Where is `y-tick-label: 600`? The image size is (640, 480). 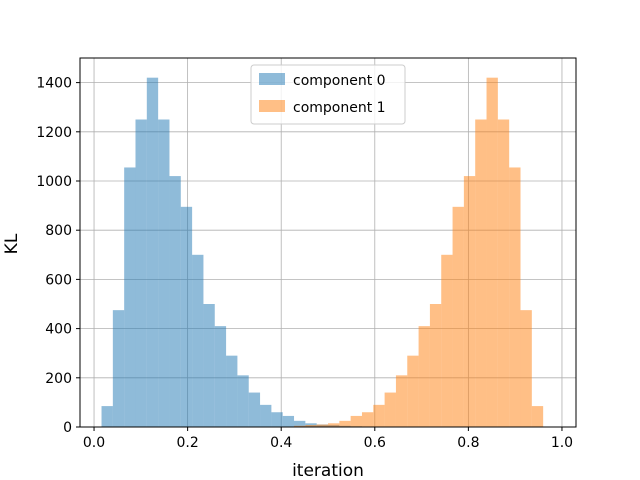 y-tick-label: 600 is located at coordinates (58, 280).